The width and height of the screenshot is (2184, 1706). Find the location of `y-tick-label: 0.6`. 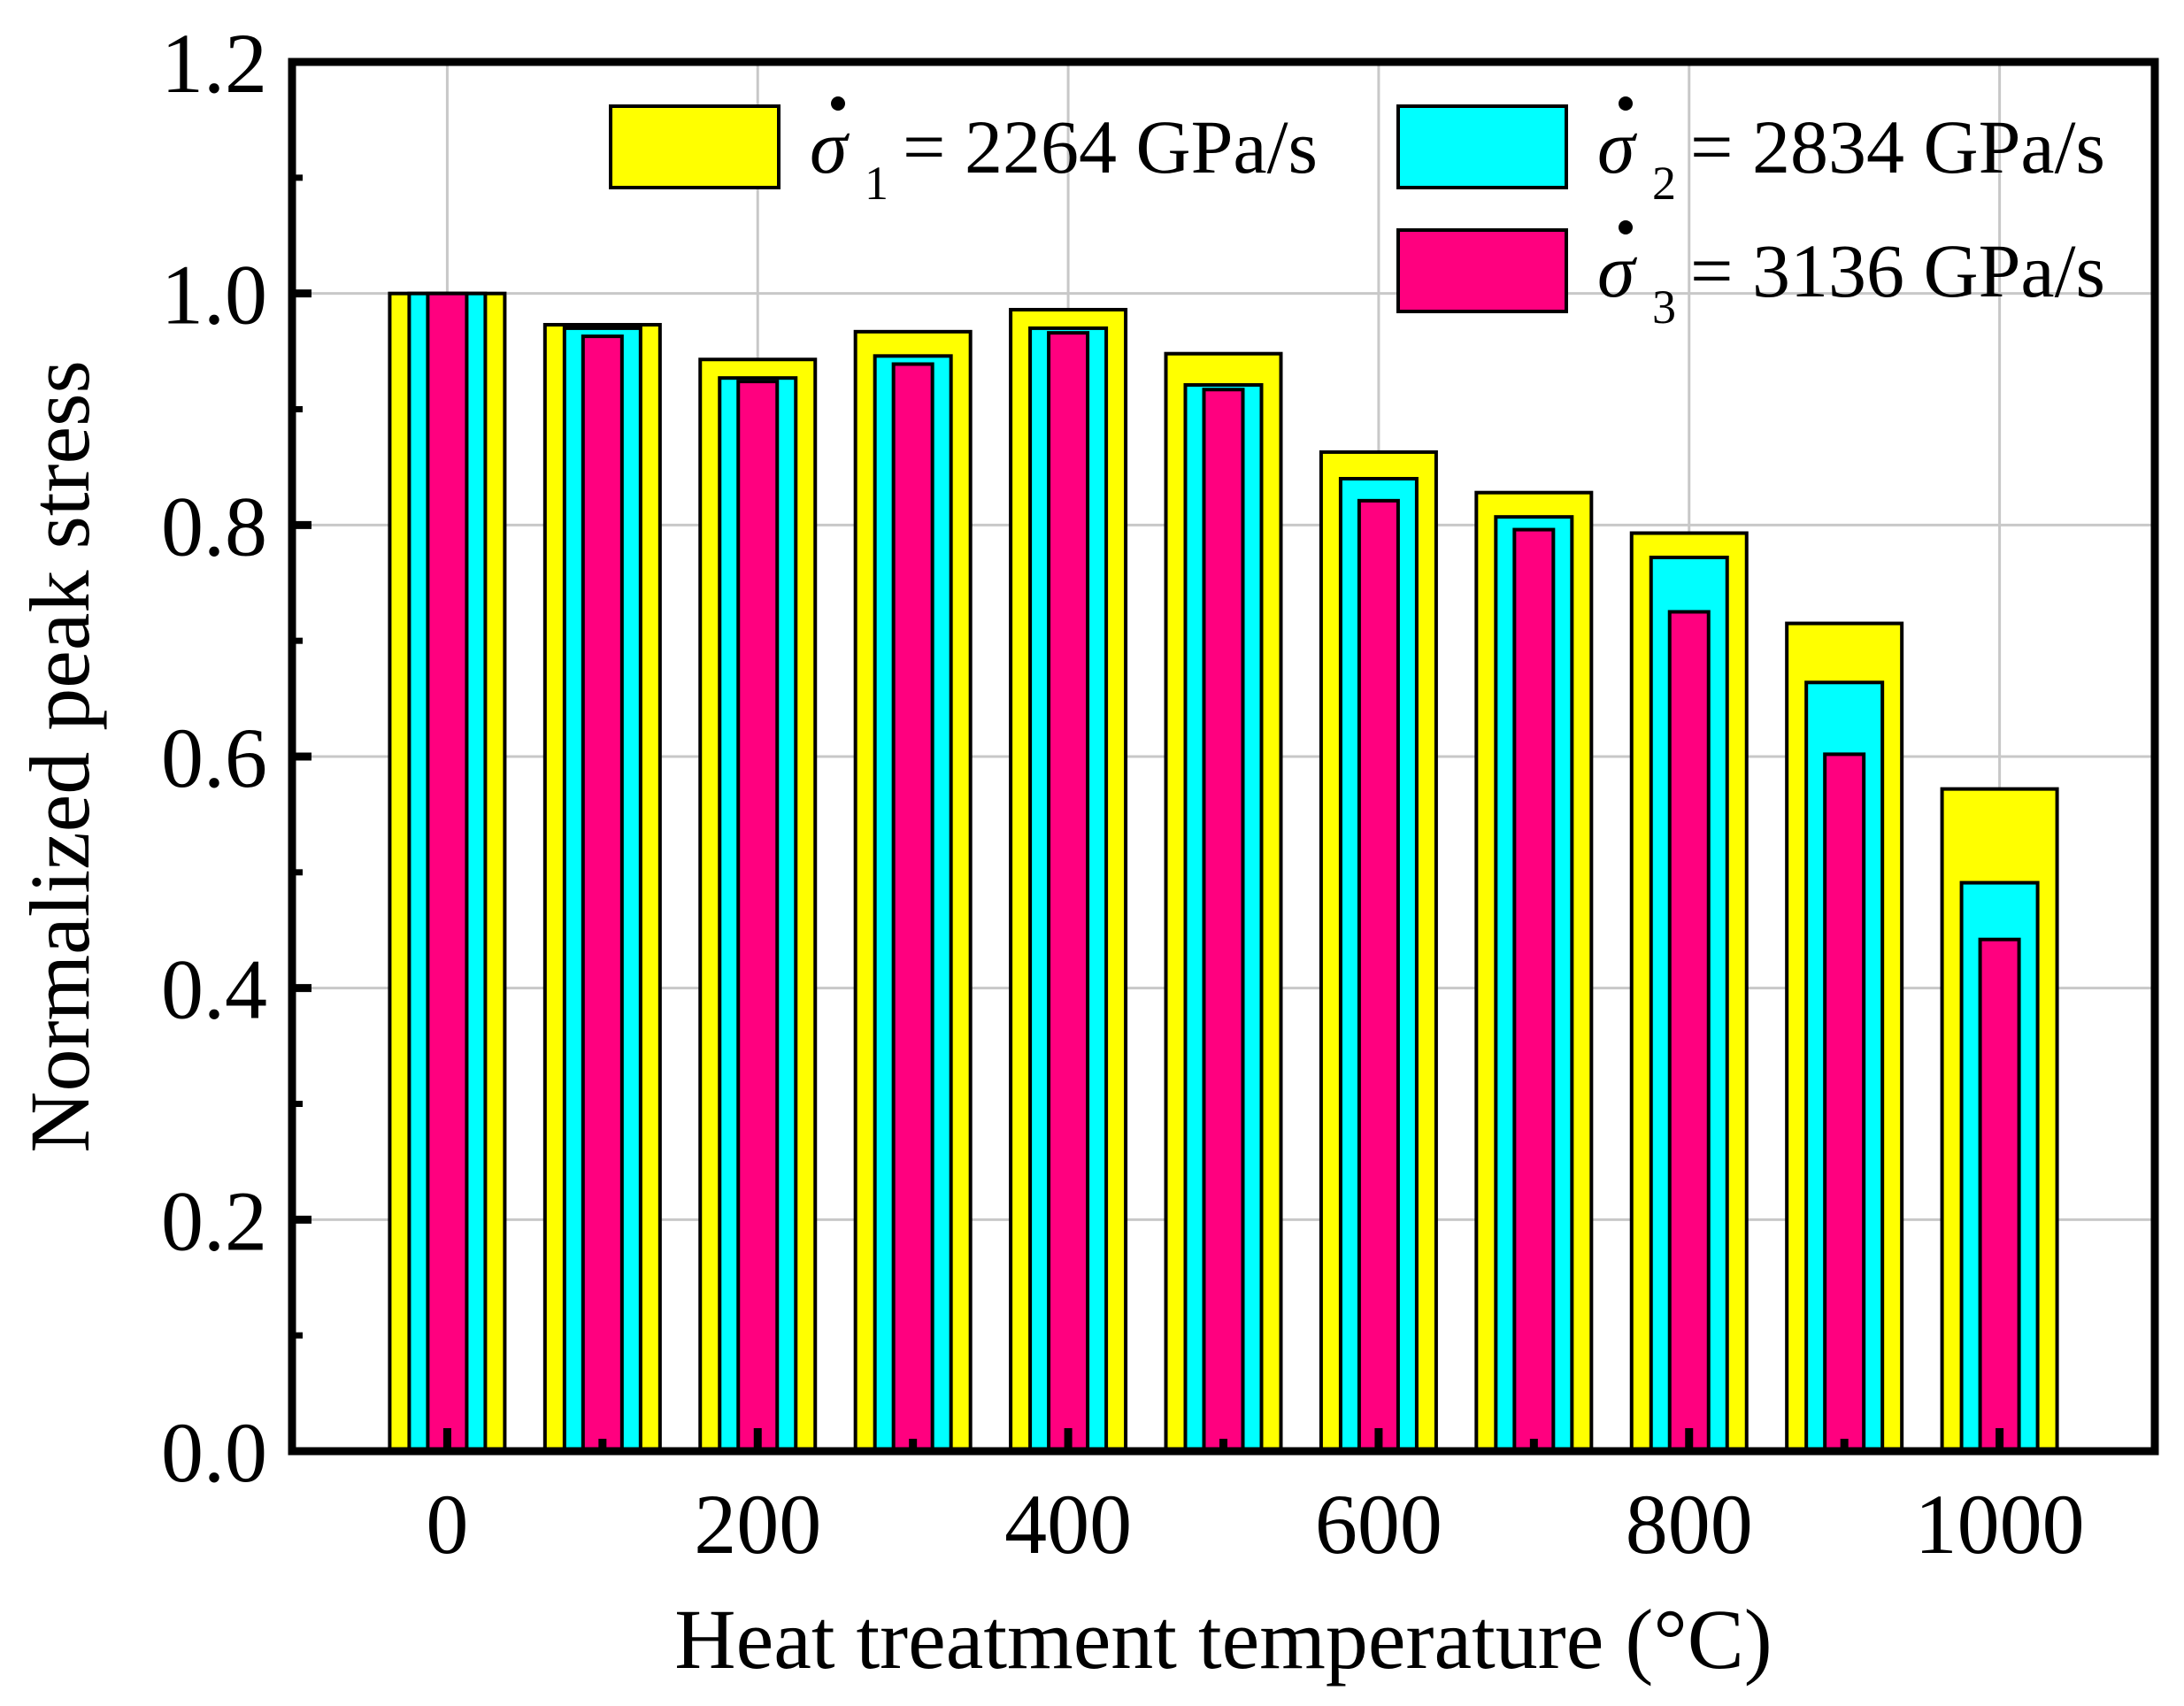

y-tick-label: 0.6 is located at coordinates (214, 758).